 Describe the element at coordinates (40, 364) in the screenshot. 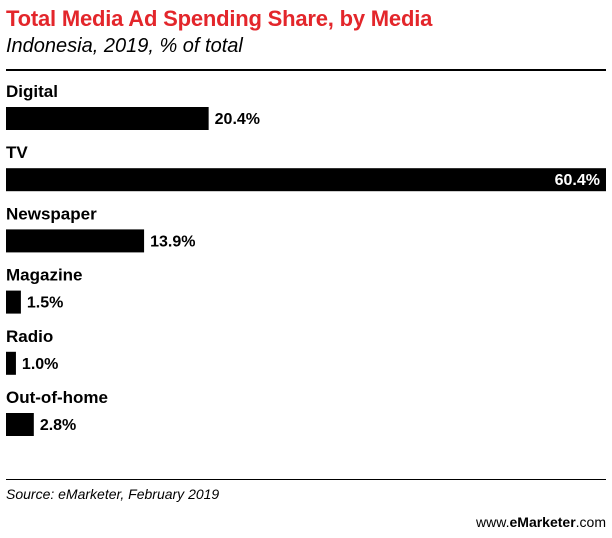

I see `value-label-radio: 1.0%` at that location.